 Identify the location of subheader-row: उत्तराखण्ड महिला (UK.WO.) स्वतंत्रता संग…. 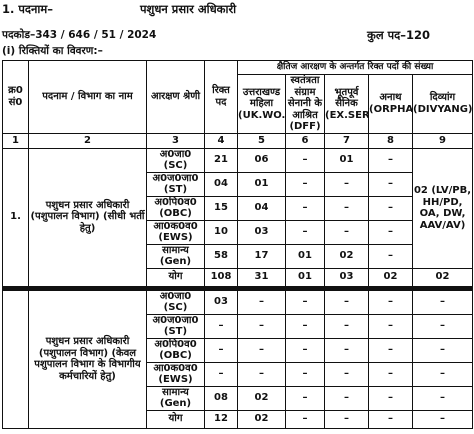
(238, 104).